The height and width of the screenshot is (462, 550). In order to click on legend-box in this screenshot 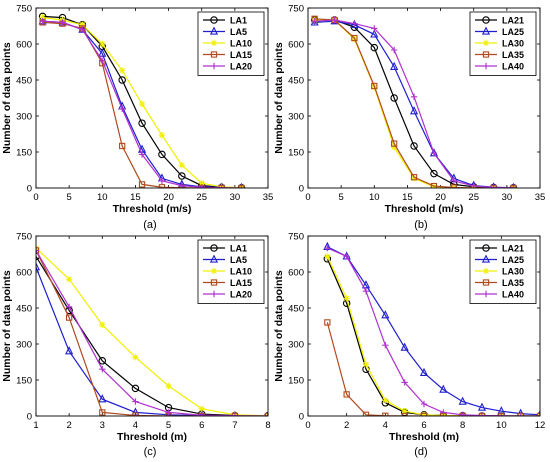, I will do `click(231, 271)`.